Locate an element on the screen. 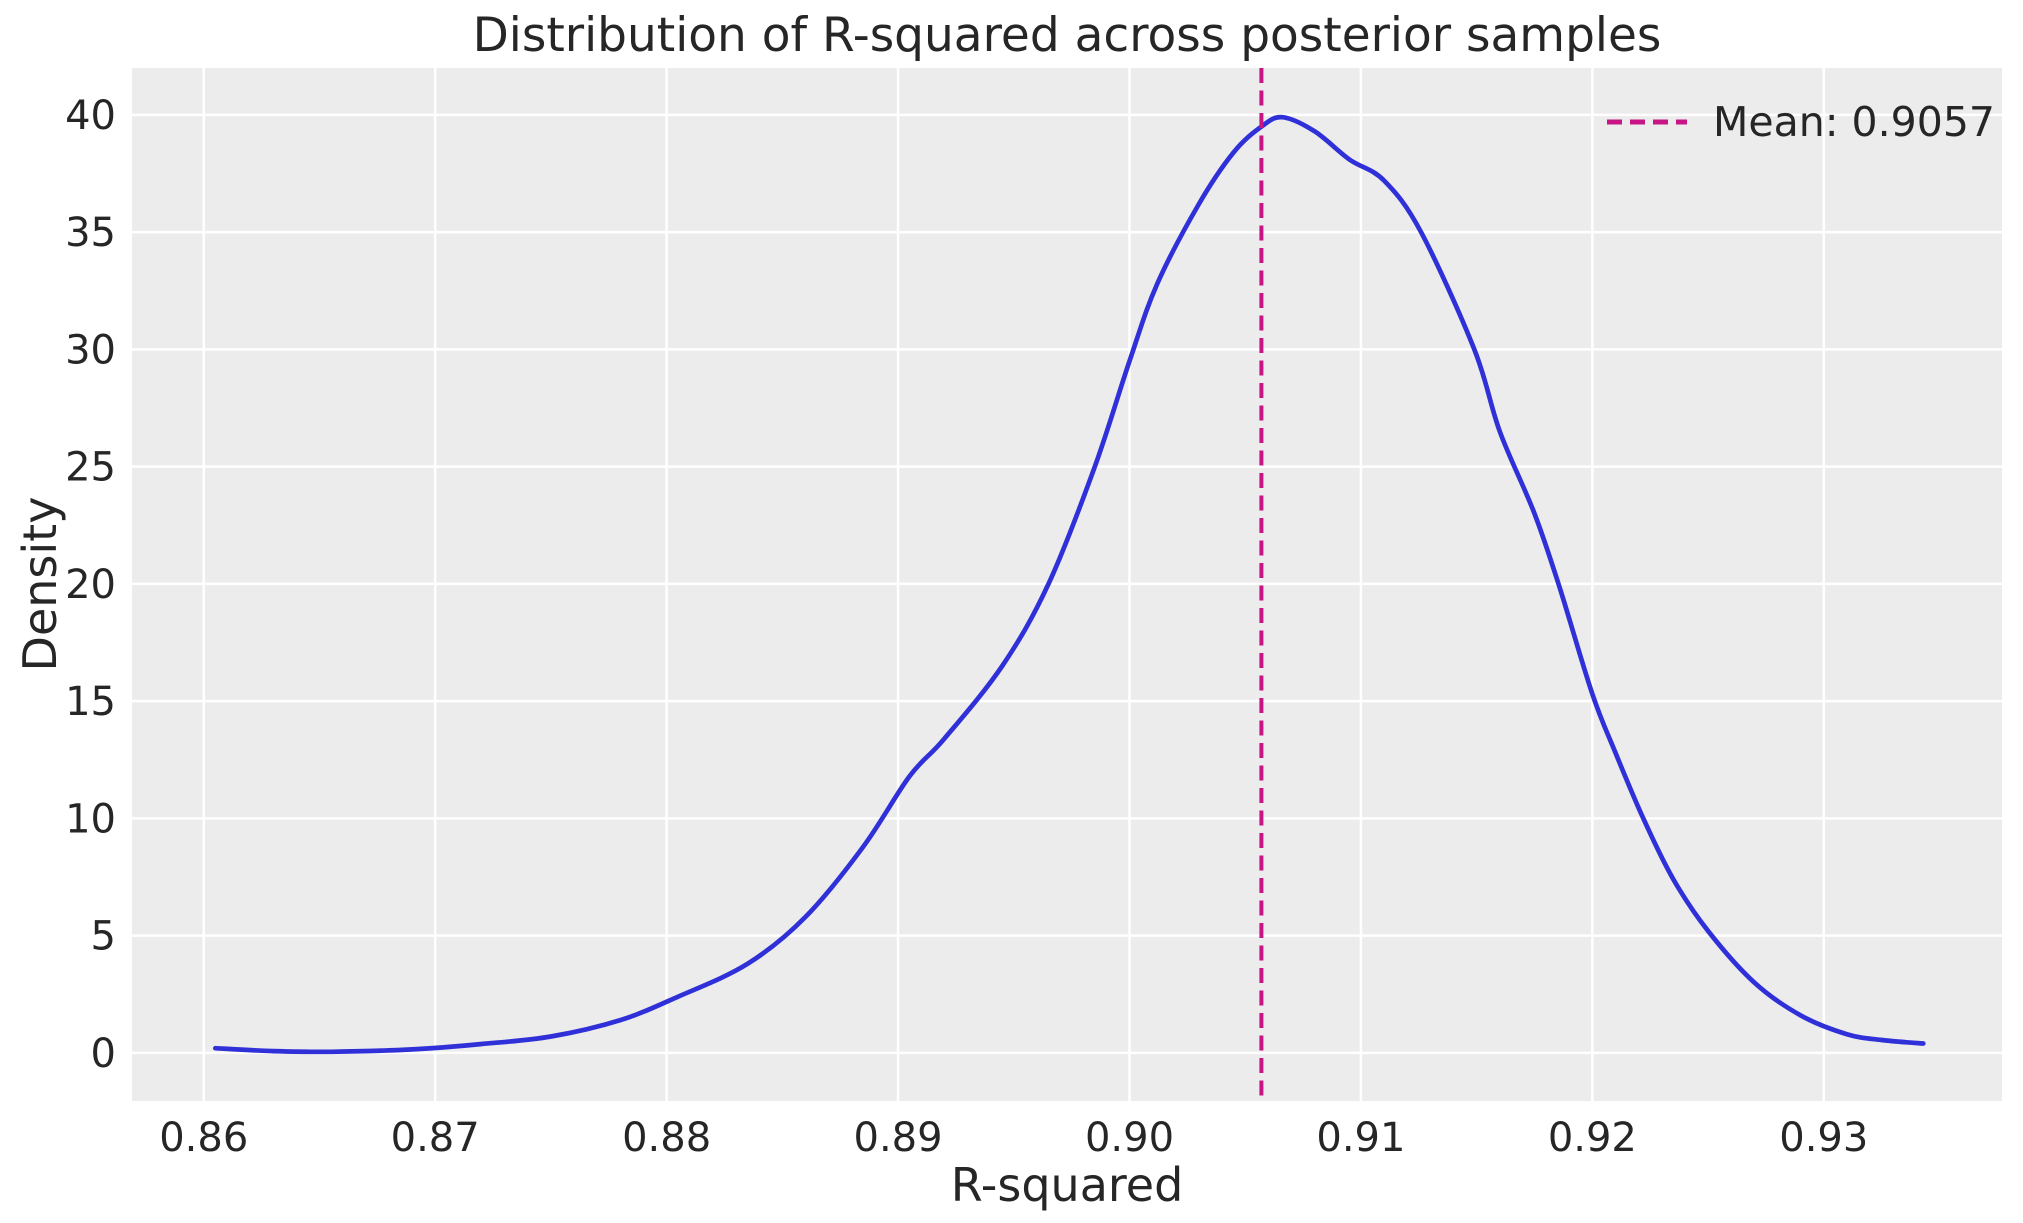 Image resolution: width=2023 pixels, height=1223 pixels. y-tick-label: 25 is located at coordinates (90, 468).